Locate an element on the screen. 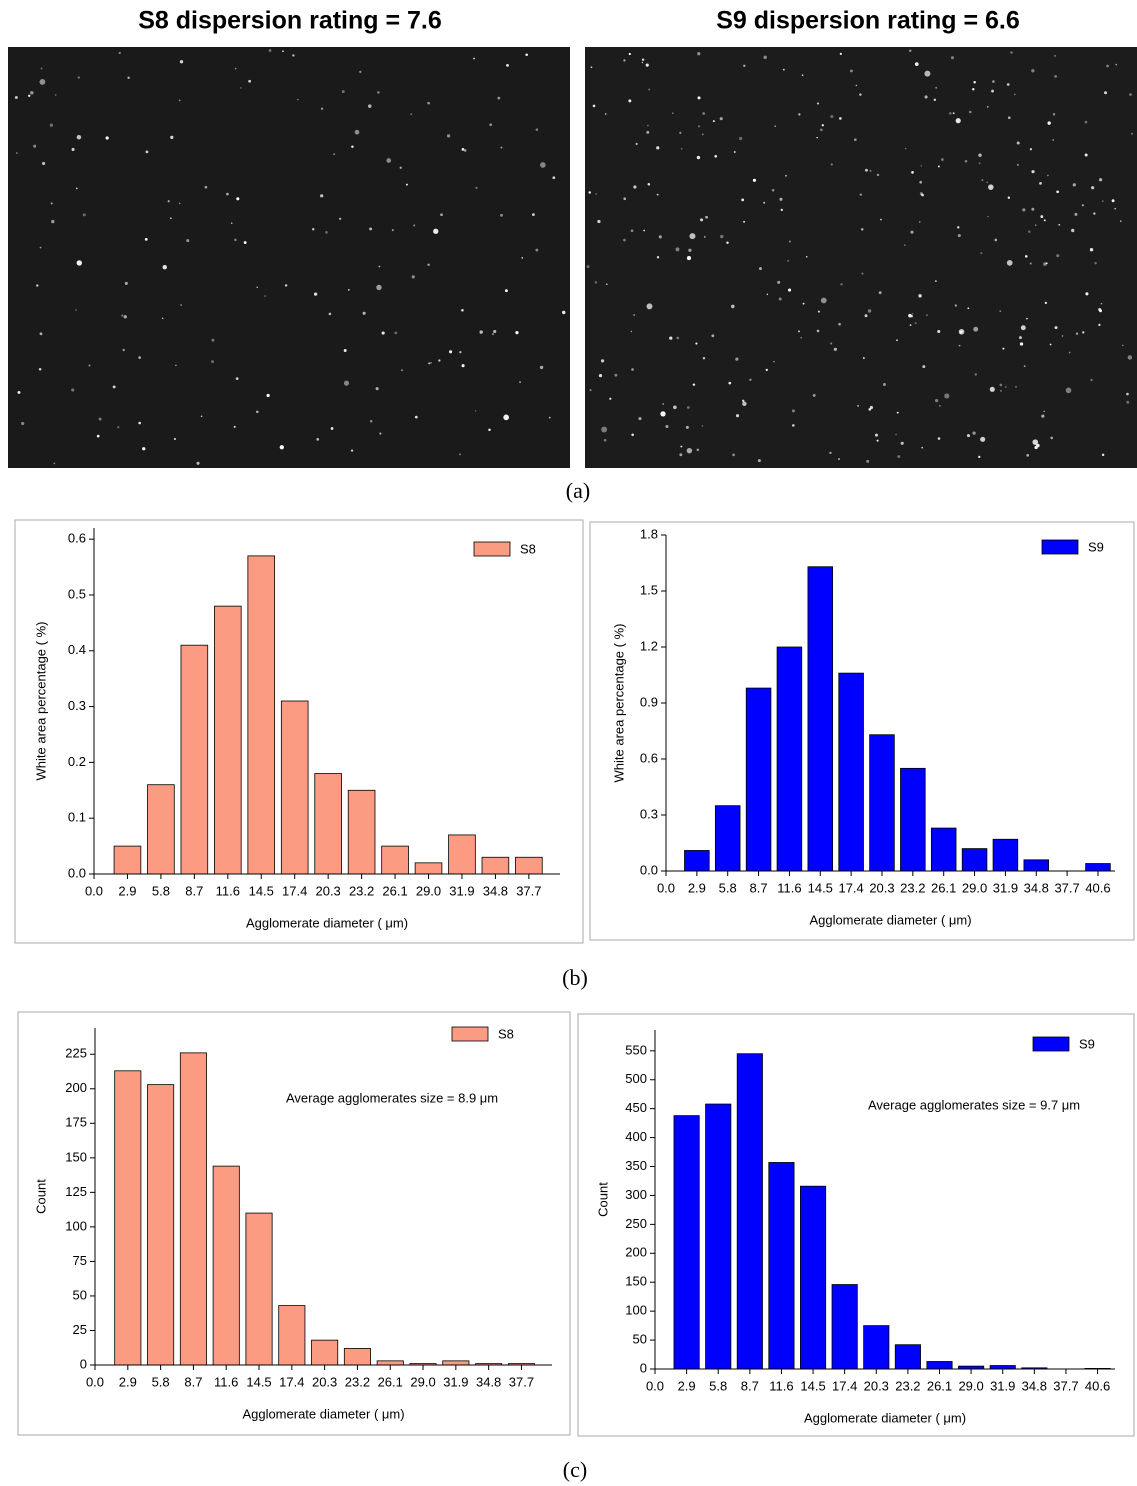 The height and width of the screenshot is (1486, 1137). x-tick-label: 29.0 is located at coordinates (970, 1385).